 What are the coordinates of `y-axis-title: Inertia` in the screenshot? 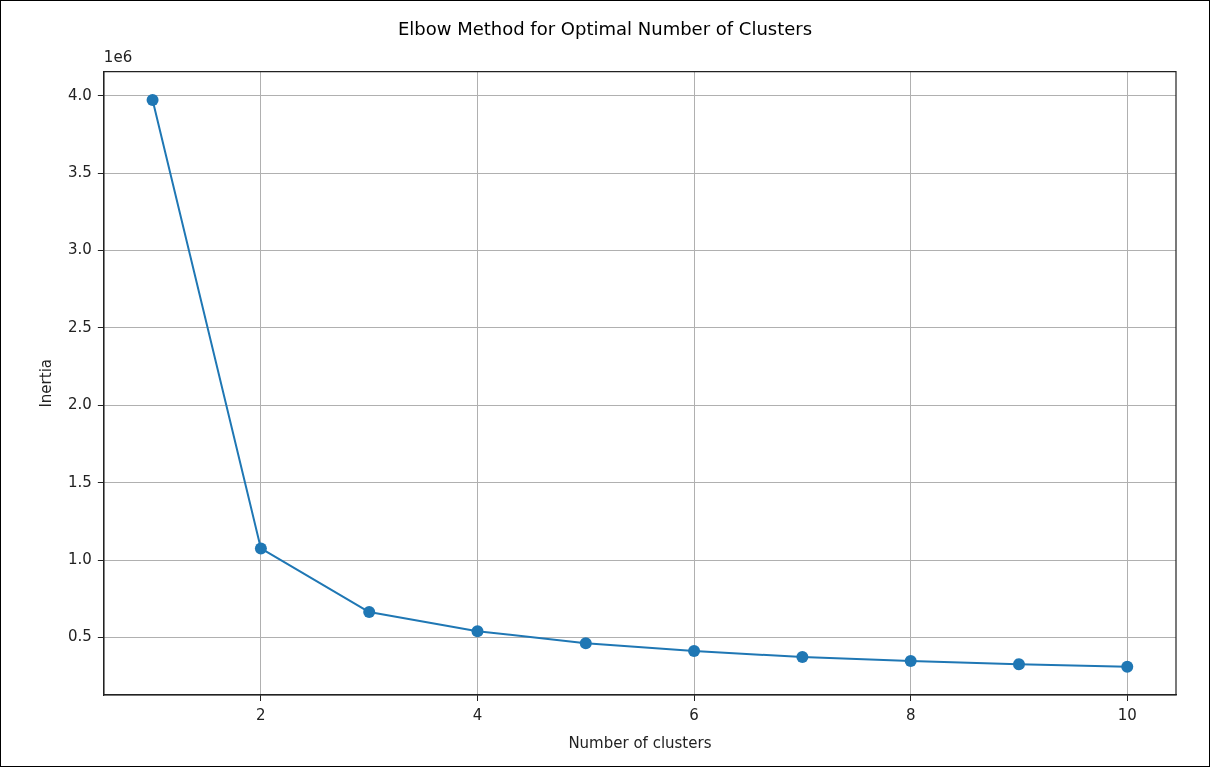 It's located at (45, 383).